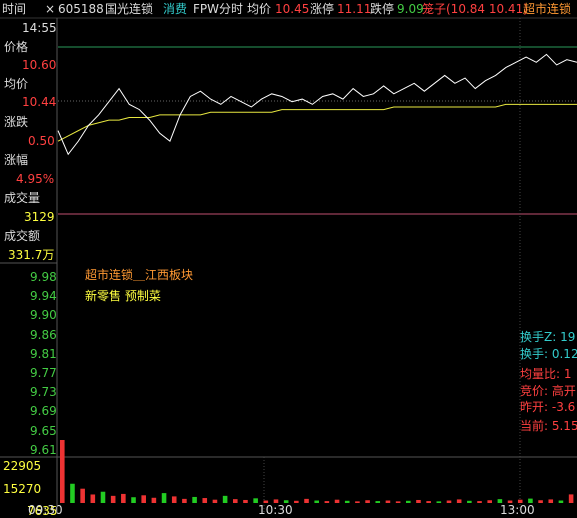  What do you see at coordinates (41, 141) in the screenshot?
I see `info-text: 0.50` at bounding box center [41, 141].